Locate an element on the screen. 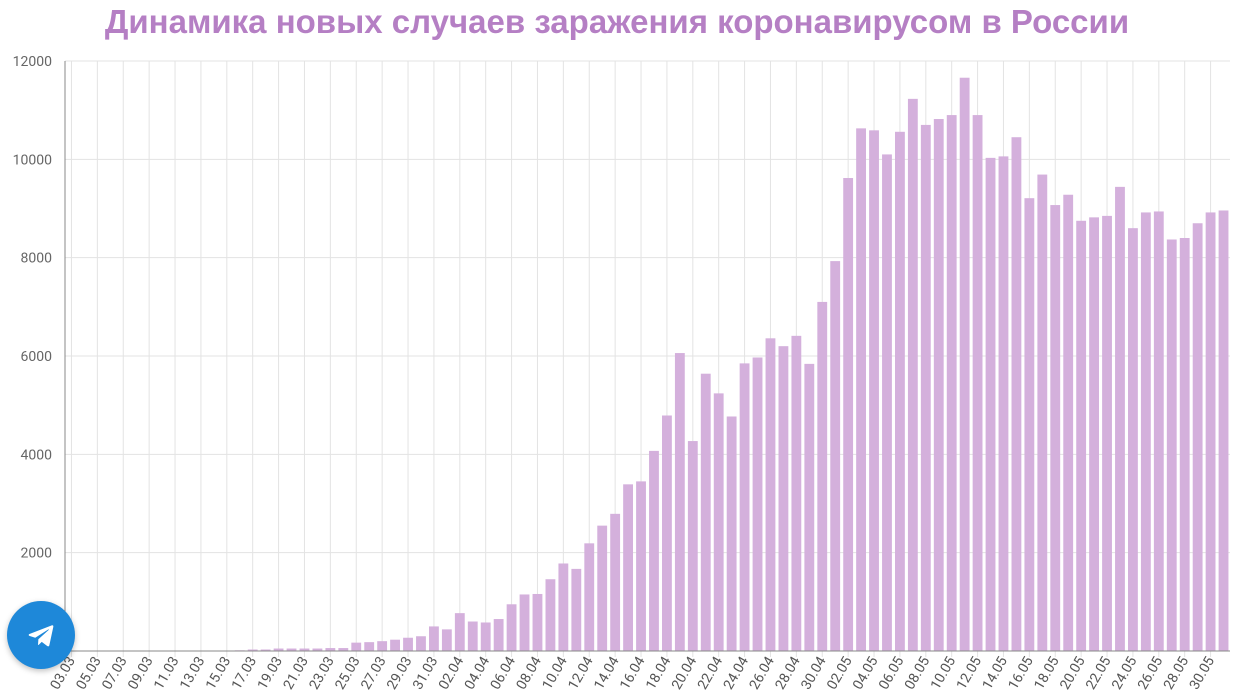 Image resolution: width=1234 pixels, height=700 pixels. x-tick-label: 30.04 is located at coordinates (814, 673).